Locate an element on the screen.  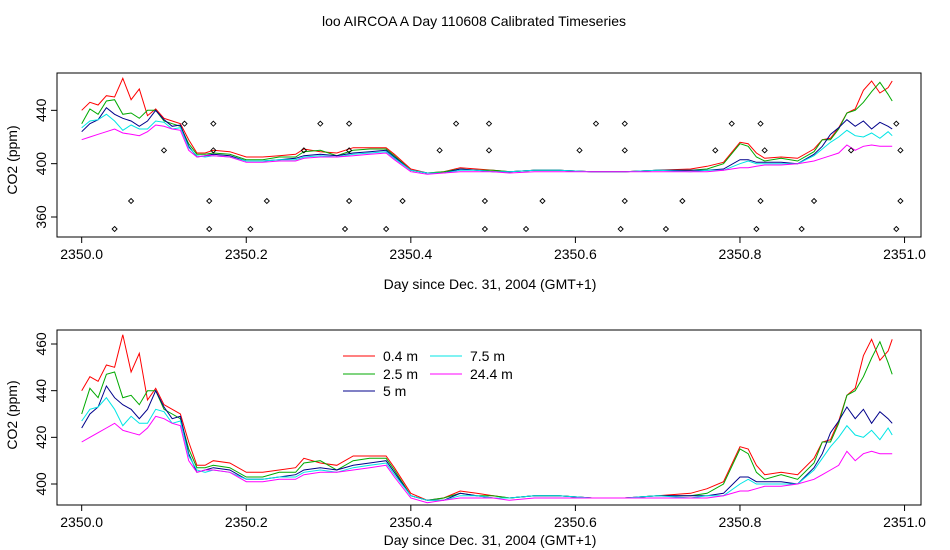
y-tick-label-top: 440 is located at coordinates (41, 110).